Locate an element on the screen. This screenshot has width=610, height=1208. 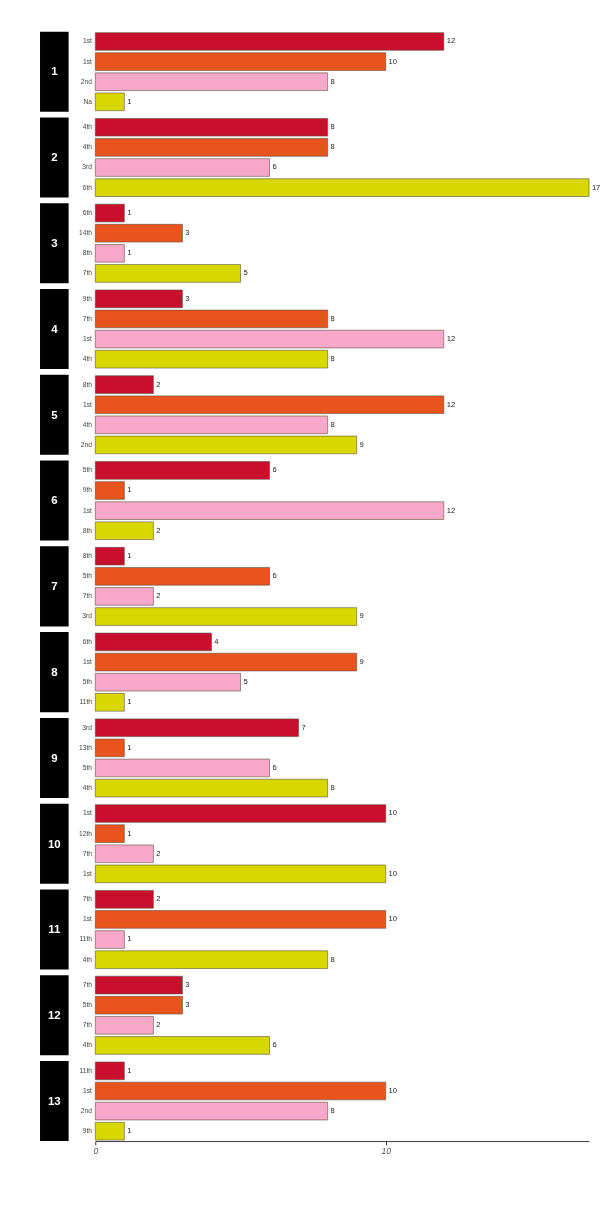
text: 4 is located at coordinates (55, 328).